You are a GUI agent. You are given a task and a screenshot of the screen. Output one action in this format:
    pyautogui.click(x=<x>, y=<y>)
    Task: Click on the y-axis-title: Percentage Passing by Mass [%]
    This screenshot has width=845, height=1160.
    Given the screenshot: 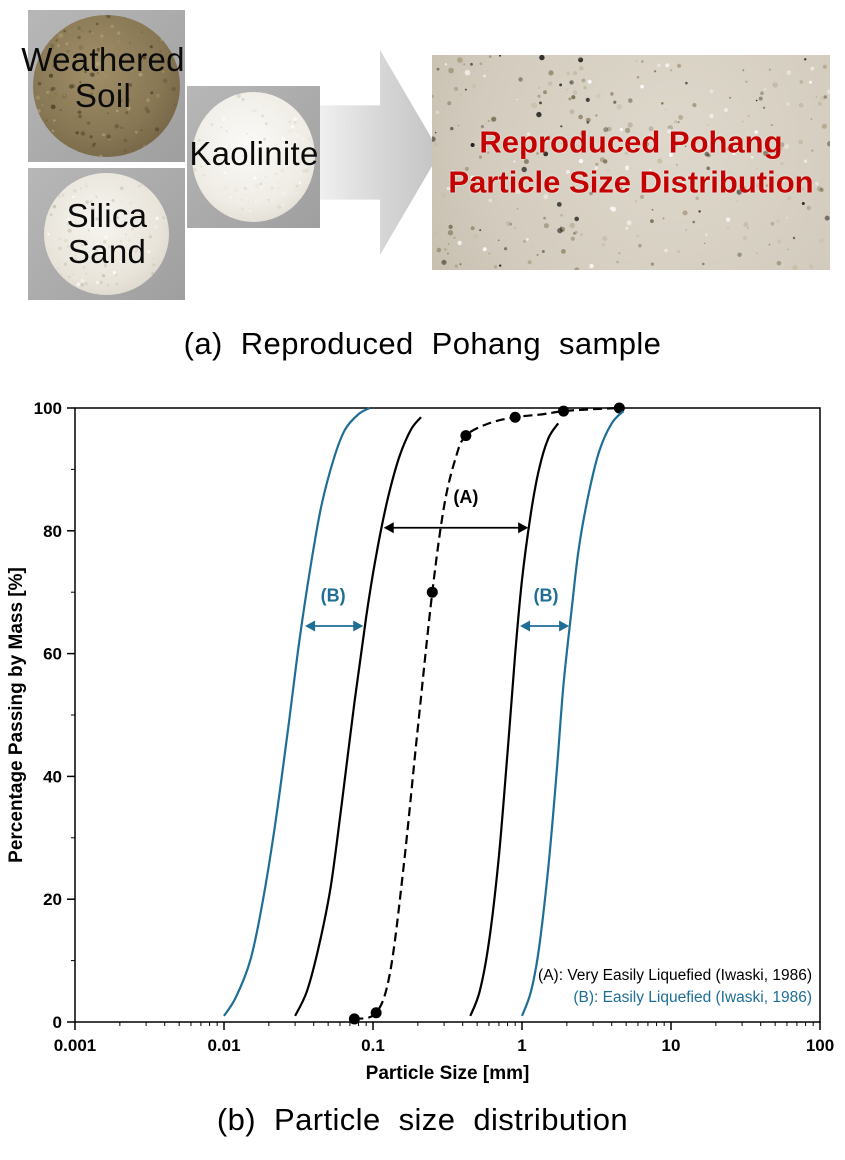 What is the action you would take?
    pyautogui.click(x=16, y=715)
    